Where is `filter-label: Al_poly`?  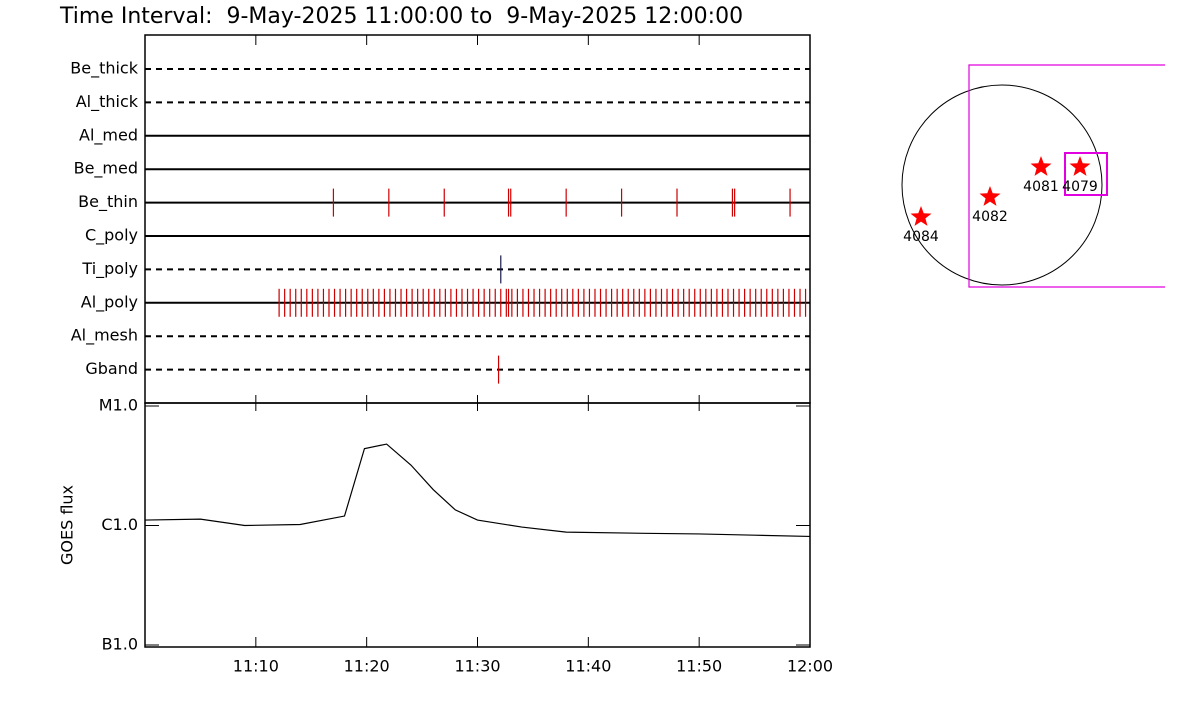
filter-label: Al_poly is located at coordinates (109, 302).